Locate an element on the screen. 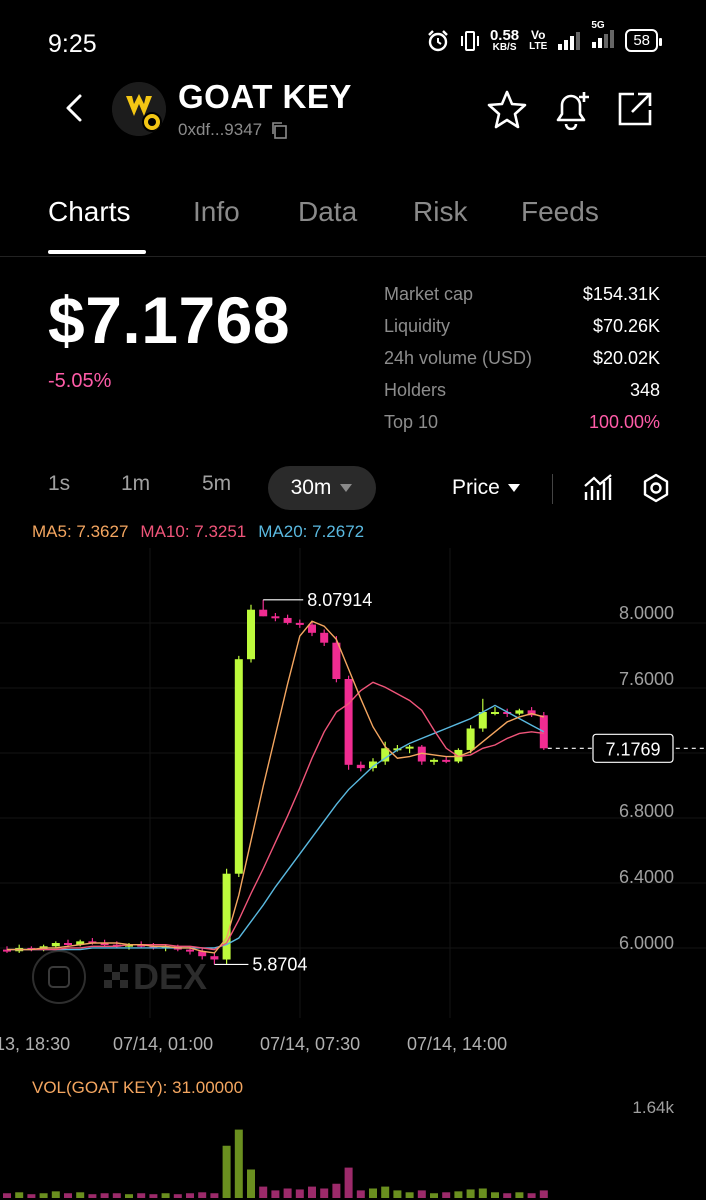 The image size is (706, 1200). signal-5g-icon is located at coordinates (603, 39).